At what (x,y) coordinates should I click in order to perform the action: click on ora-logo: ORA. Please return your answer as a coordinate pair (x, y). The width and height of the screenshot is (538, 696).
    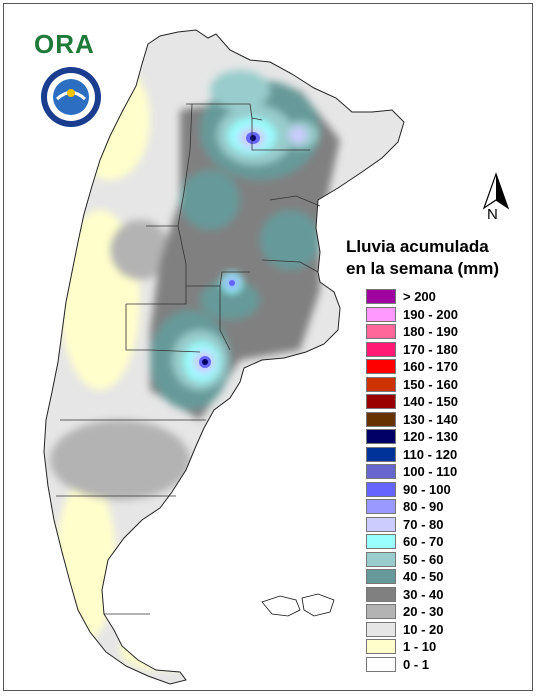
    Looking at the image, I should click on (64, 44).